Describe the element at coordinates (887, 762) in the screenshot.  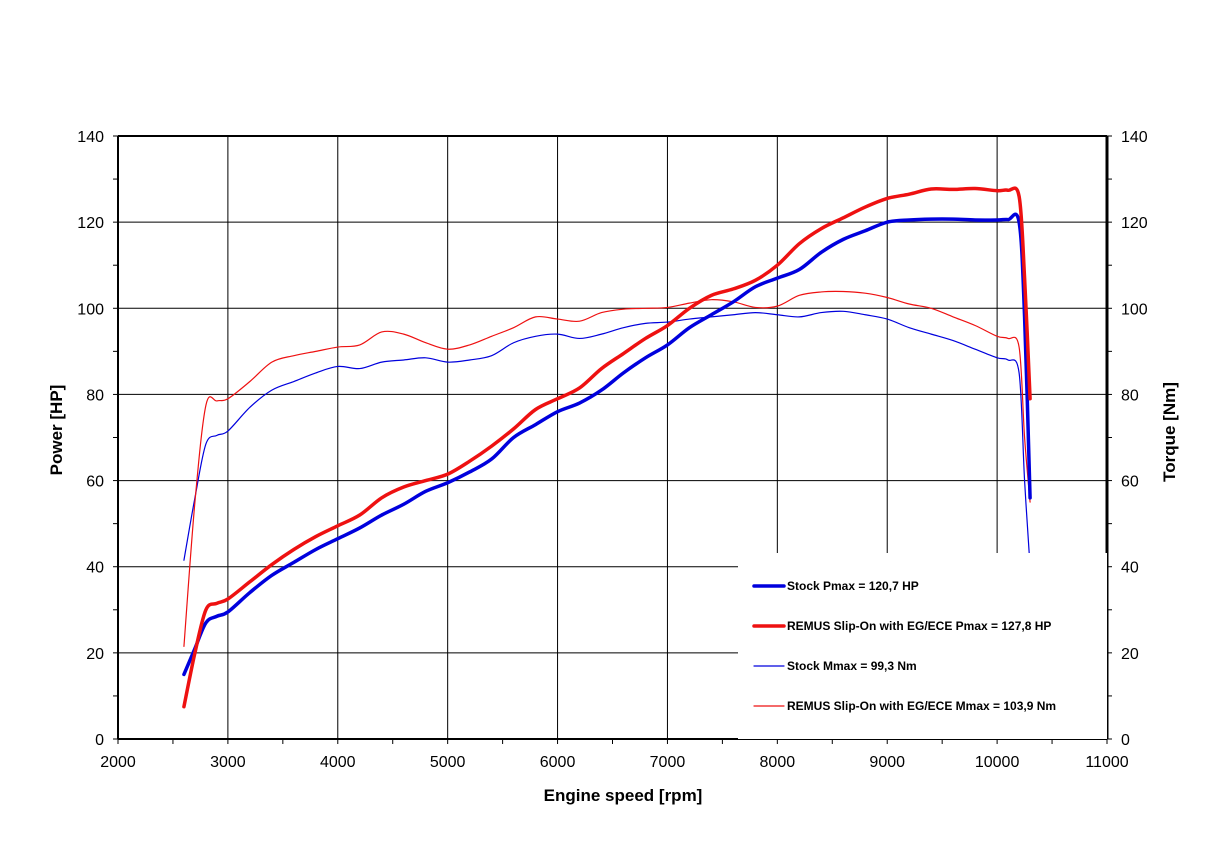
I see `x-tick-label: 9000` at that location.